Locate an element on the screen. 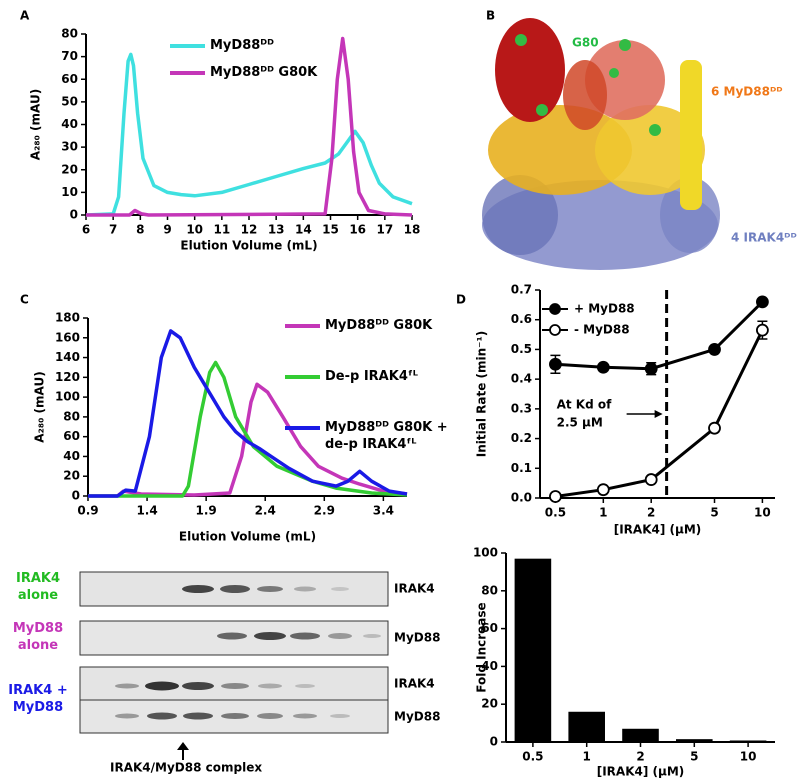 This screenshot has width=800, height=781. x-tick-label: 7 is located at coordinates (113, 230).